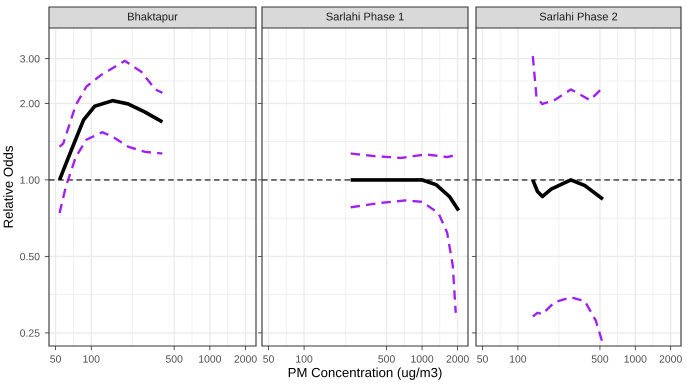 This screenshot has height=386, width=690. What do you see at coordinates (30, 333) in the screenshot?
I see `y-tick-label: 0.25` at bounding box center [30, 333].